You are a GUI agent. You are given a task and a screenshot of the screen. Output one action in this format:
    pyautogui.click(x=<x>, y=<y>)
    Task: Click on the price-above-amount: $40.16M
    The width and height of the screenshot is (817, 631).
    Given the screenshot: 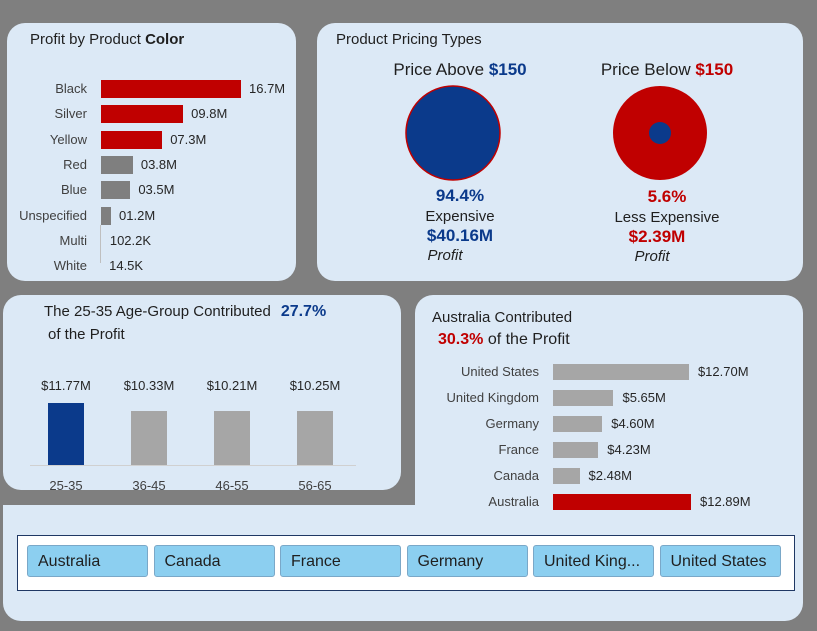 What is the action you would take?
    pyautogui.click(x=460, y=235)
    